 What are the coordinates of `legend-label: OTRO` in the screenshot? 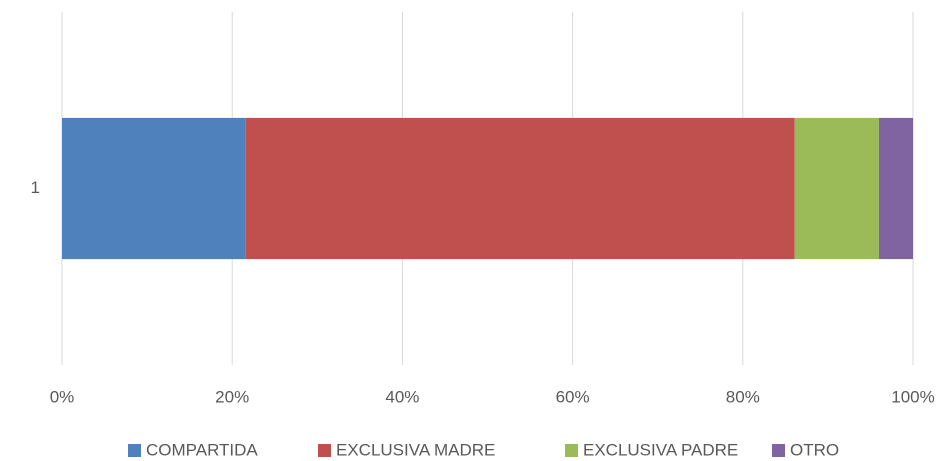 It's located at (814, 449).